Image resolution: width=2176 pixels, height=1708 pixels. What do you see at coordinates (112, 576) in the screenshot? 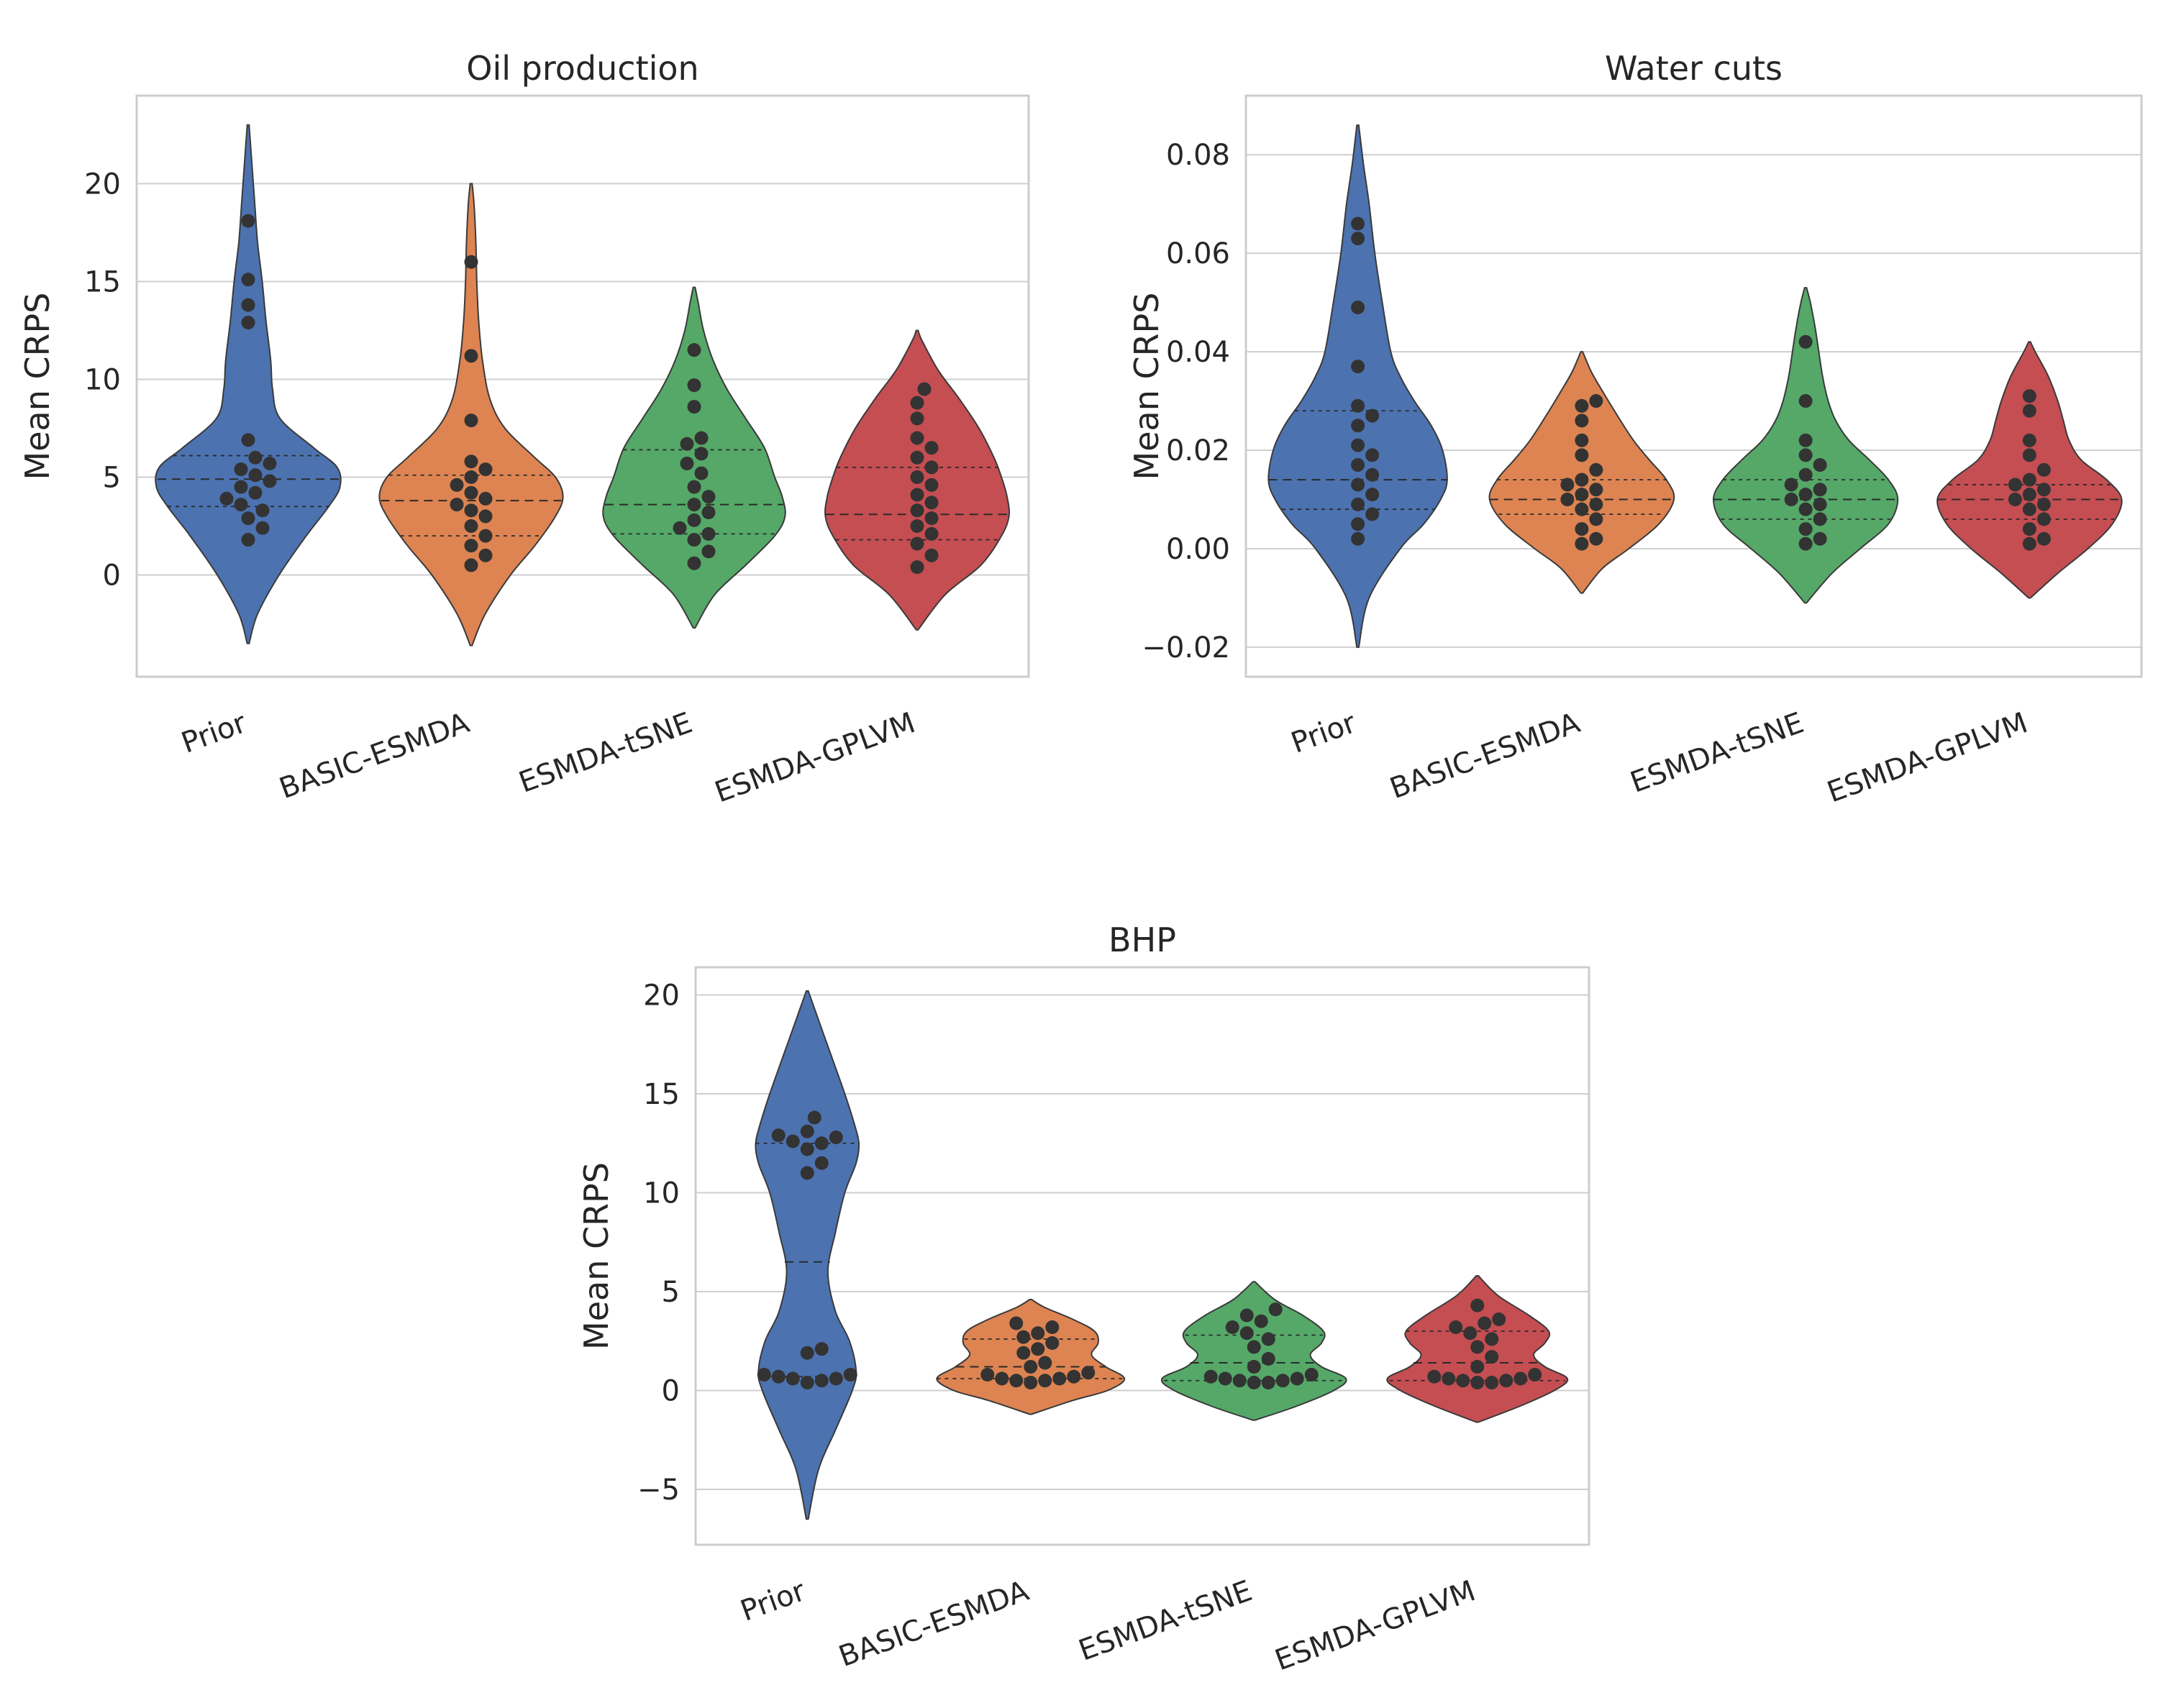
I see `chart0-y-tick-label: 0` at bounding box center [112, 576].